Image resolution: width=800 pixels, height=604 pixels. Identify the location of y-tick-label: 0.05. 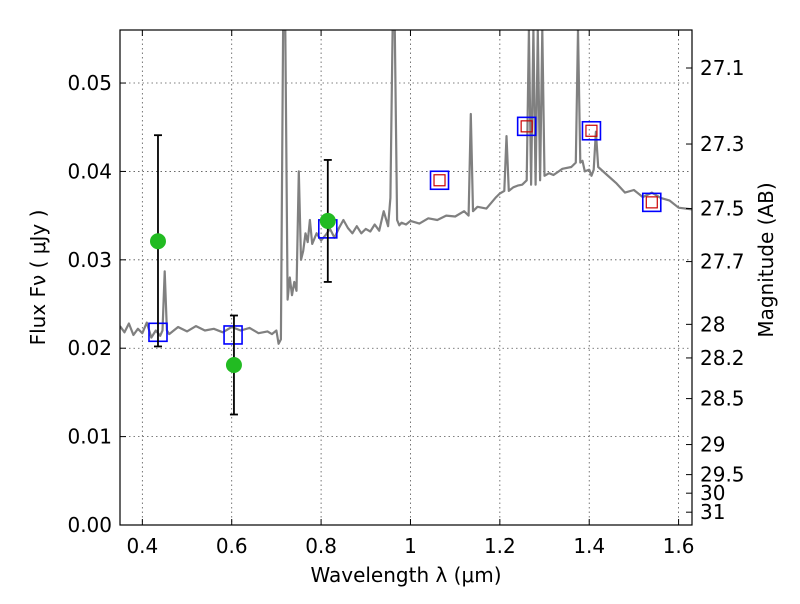
(89, 83).